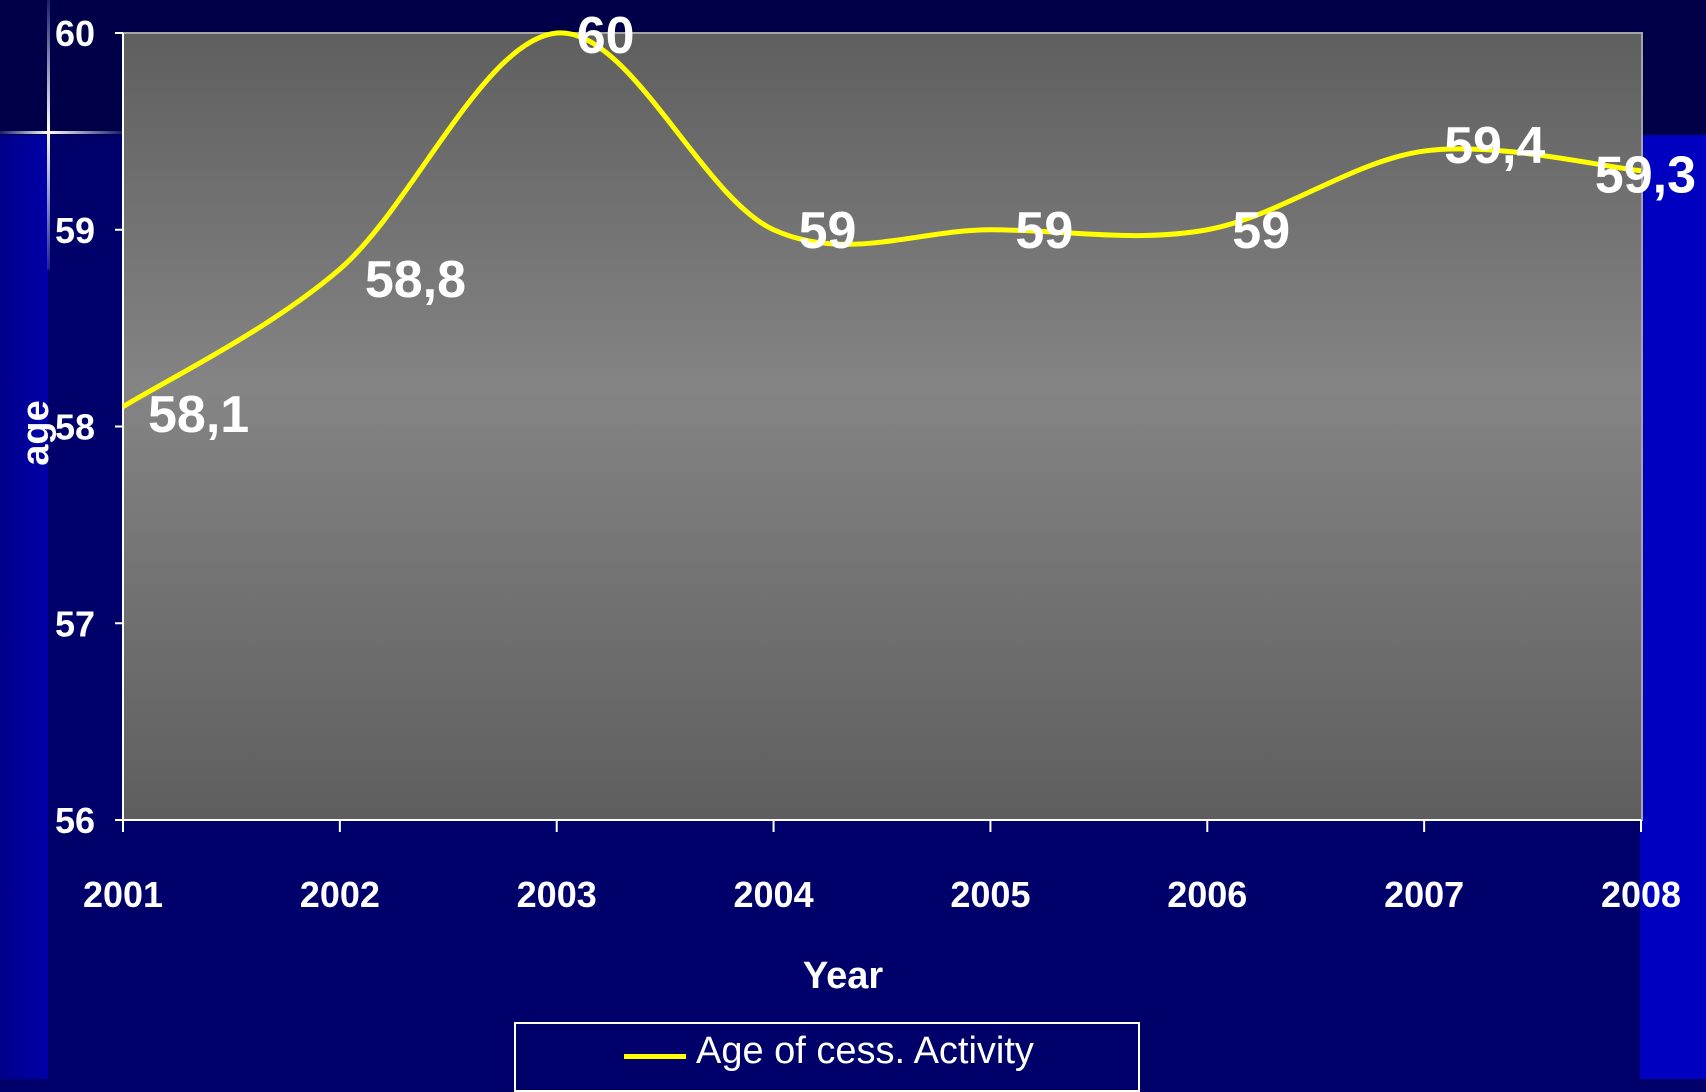 This screenshot has width=1706, height=1092. Describe the element at coordinates (557, 894) in the screenshot. I see `x-tick-label: 2003` at that location.